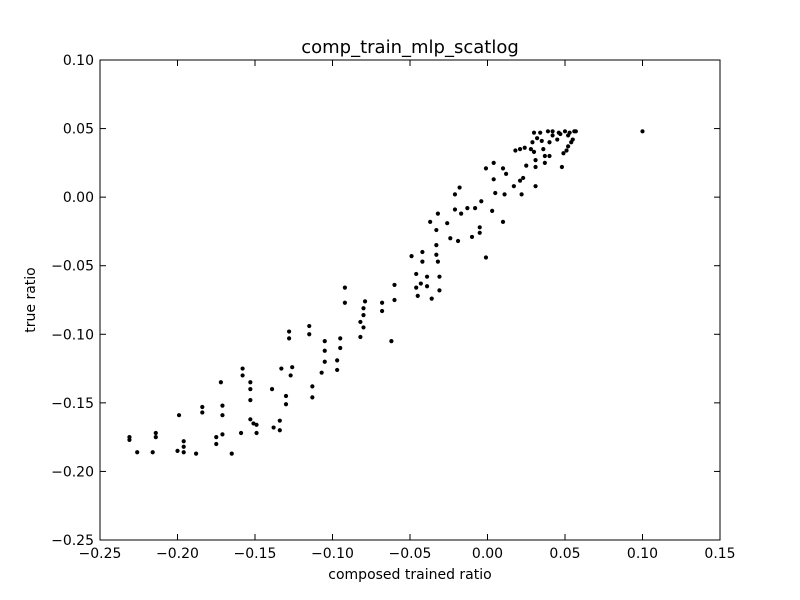 The image size is (800, 600). I want to click on y-tick-label: −0.05, so click(72, 267).